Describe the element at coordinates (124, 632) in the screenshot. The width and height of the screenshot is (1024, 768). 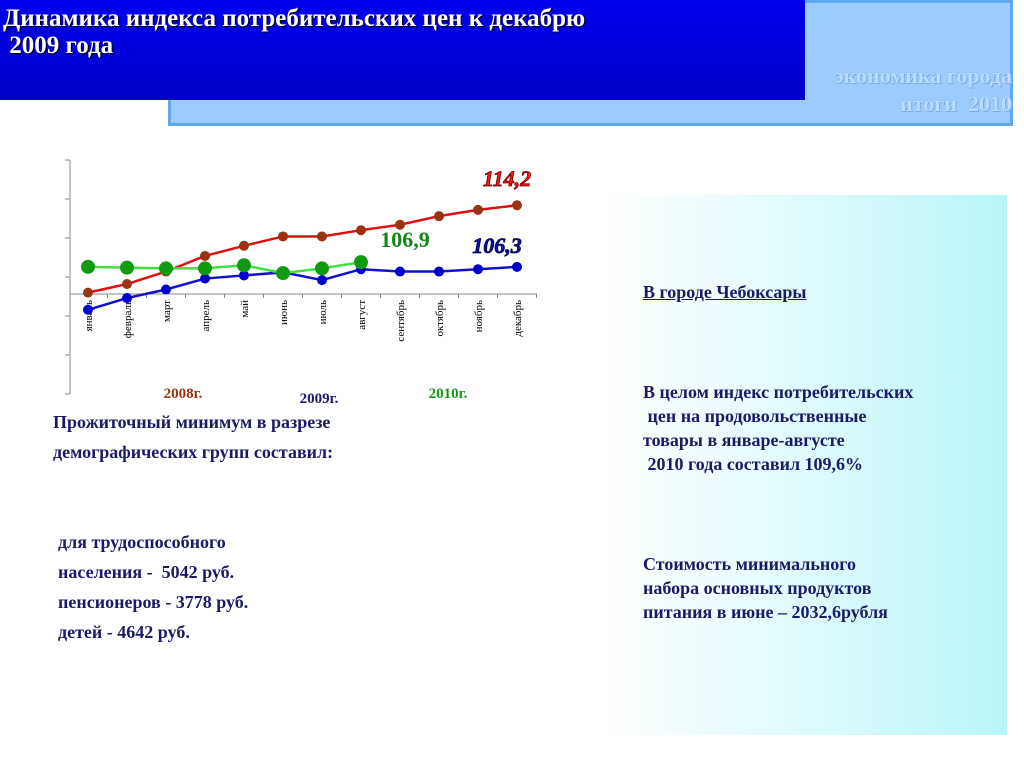
I see `text-line: детей - 4642 руб.` at that location.